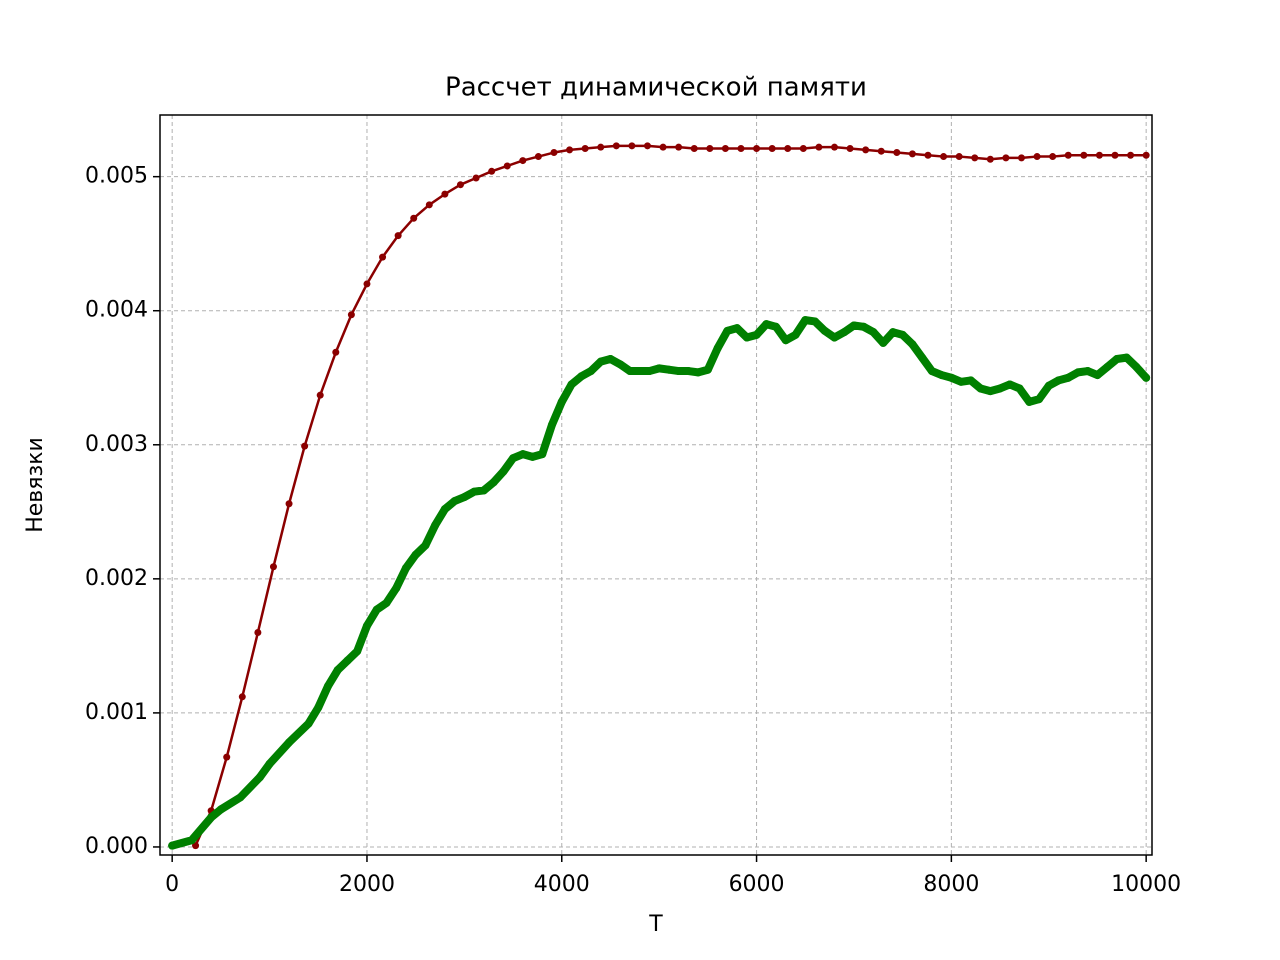 The width and height of the screenshot is (1280, 960). What do you see at coordinates (172, 884) in the screenshot?
I see `x-tick-label: 0` at bounding box center [172, 884].